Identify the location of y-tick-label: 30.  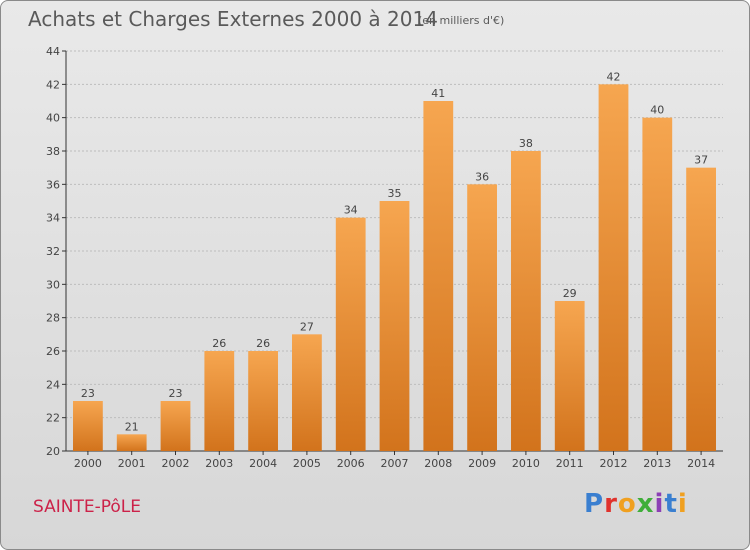
(53, 284).